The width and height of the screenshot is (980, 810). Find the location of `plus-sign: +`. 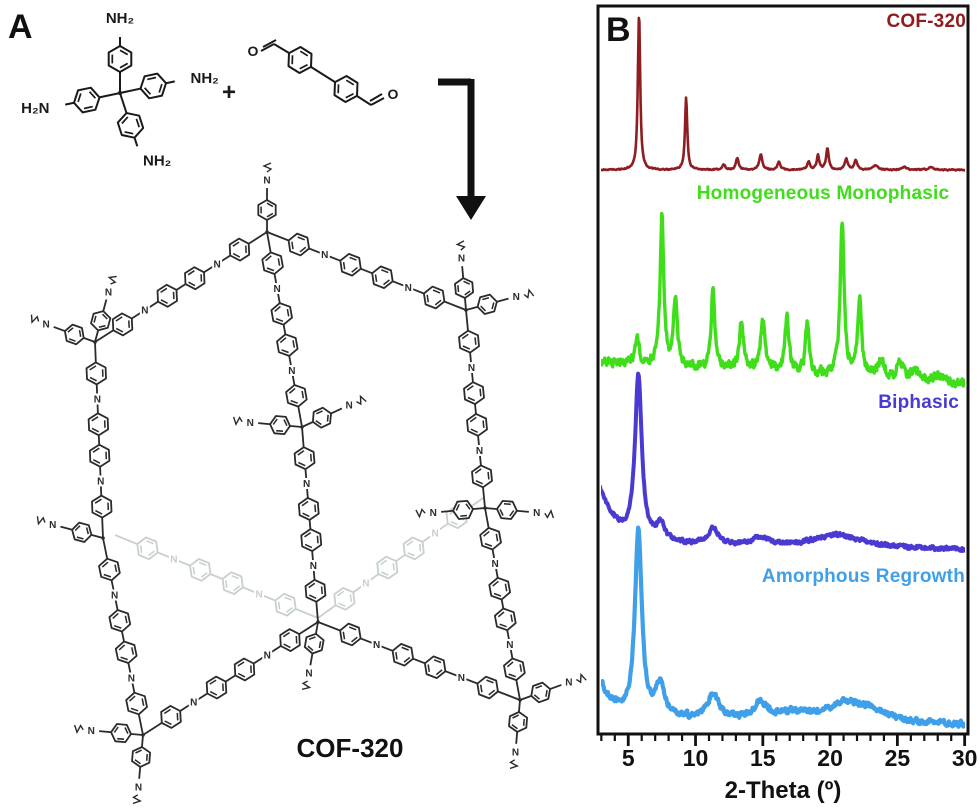

plus-sign: + is located at coordinates (229, 92).